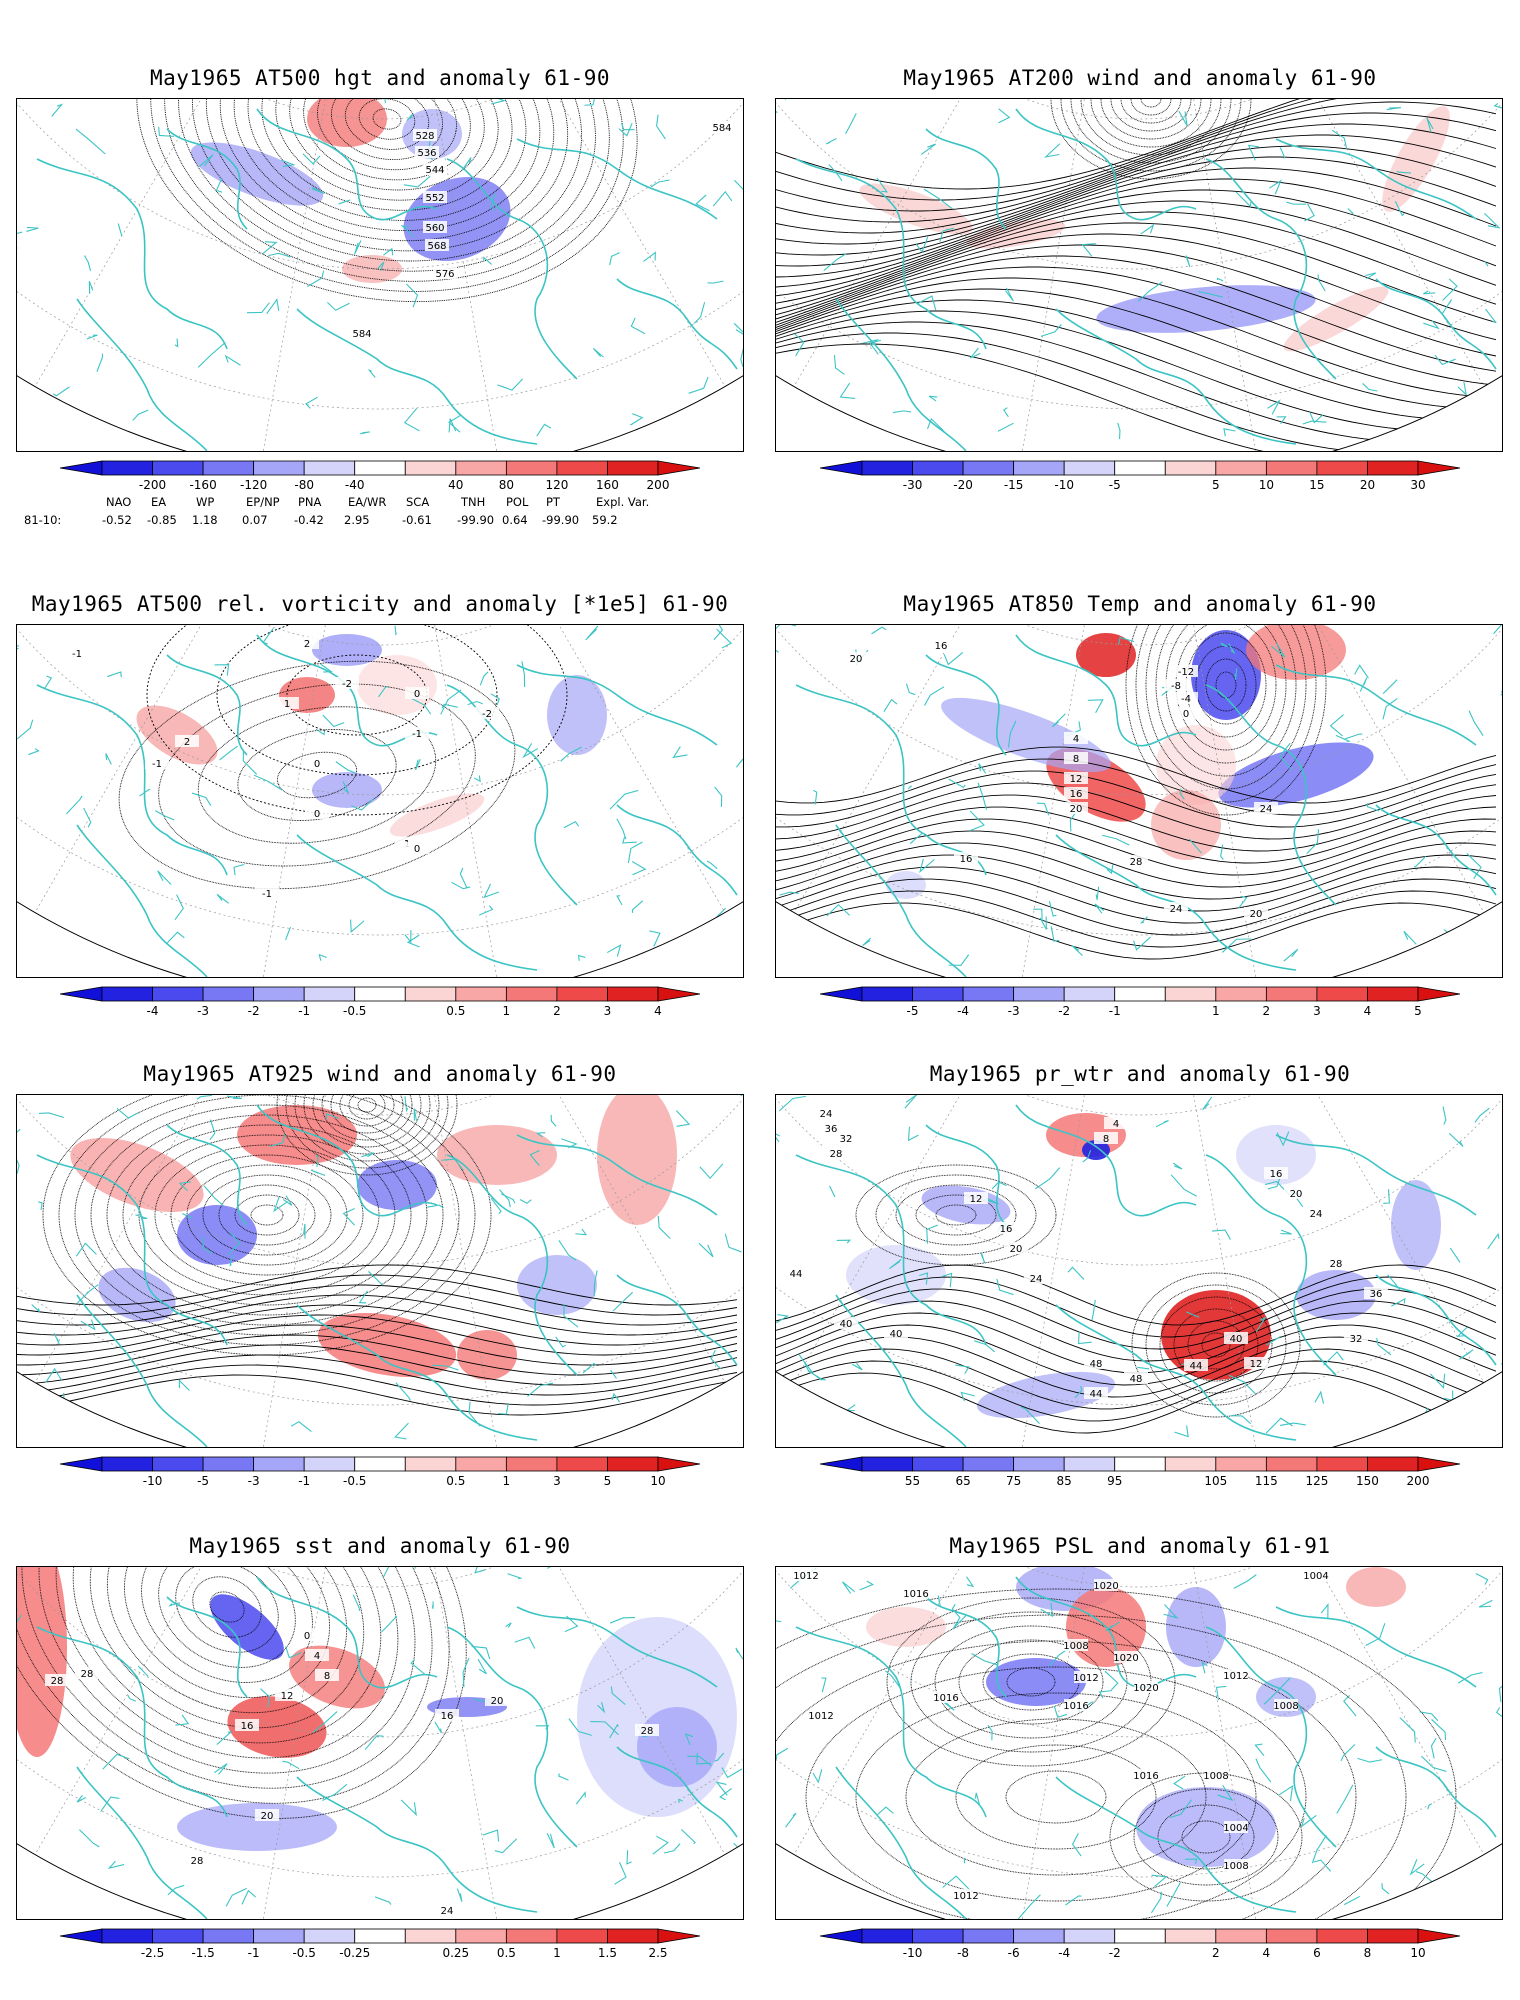  Describe the element at coordinates (1317, 1953) in the screenshot. I see `colorbar-tick-label: 6` at that location.